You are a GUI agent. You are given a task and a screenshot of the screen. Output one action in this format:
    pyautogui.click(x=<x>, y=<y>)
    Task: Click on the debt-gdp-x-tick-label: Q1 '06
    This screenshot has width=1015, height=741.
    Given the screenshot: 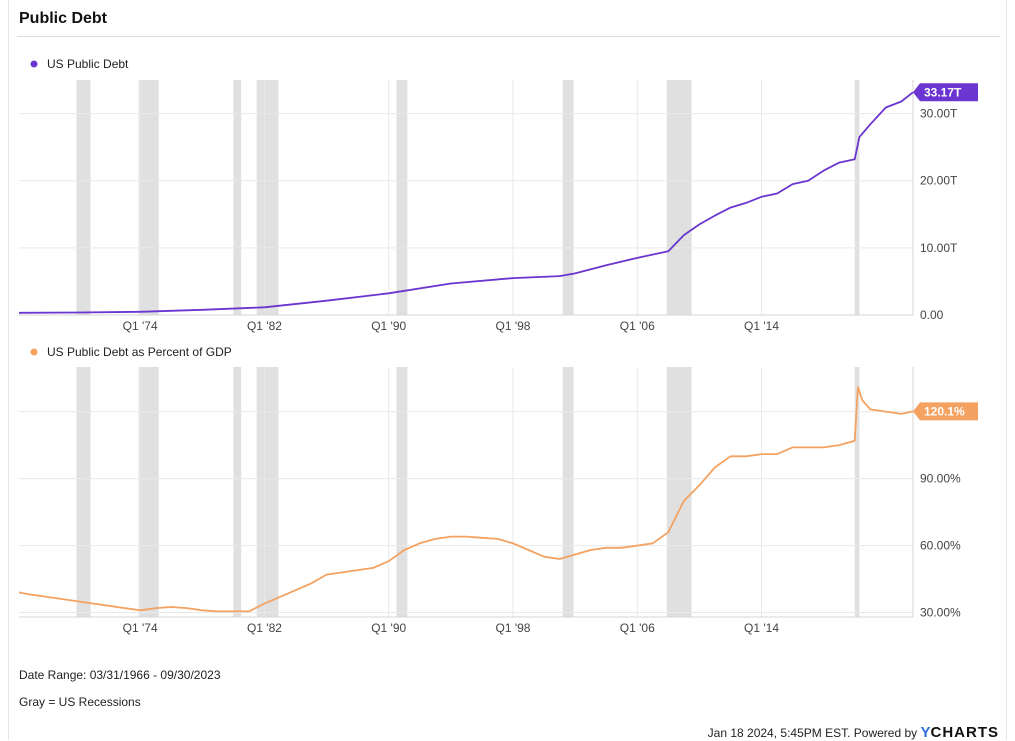 What is the action you would take?
    pyautogui.click(x=637, y=628)
    